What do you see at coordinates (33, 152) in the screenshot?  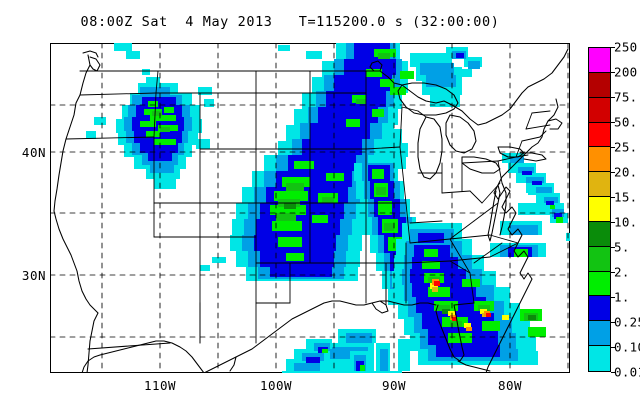 I see `lat-tick-label-40n: 40N` at bounding box center [33, 152].